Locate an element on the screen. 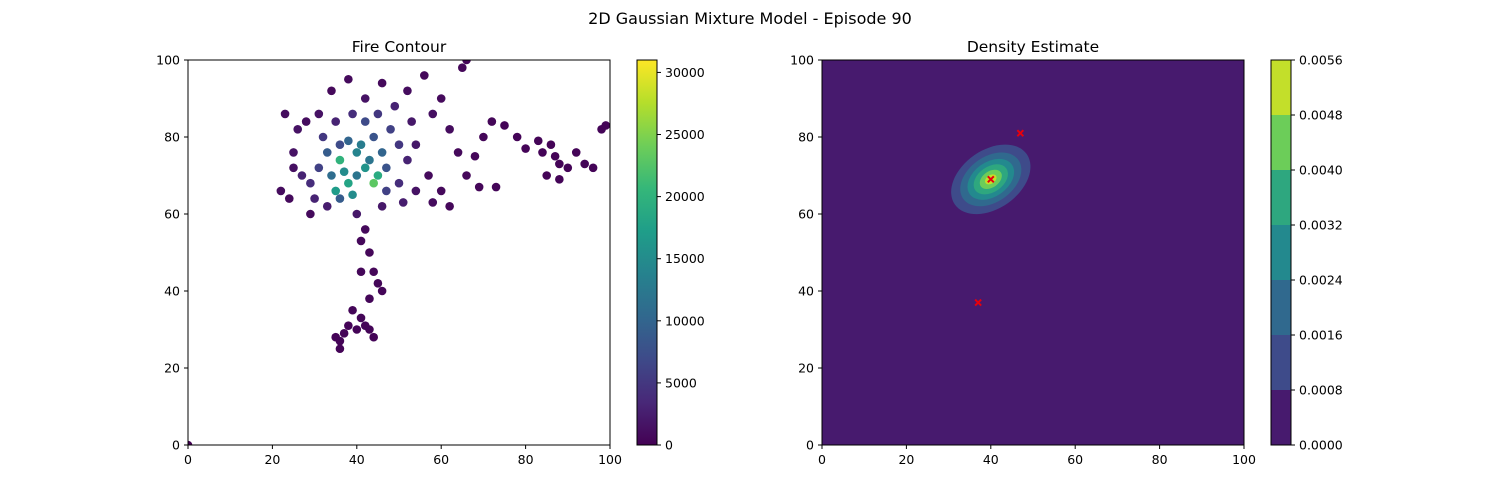 The image size is (1500, 500). fire-contour-colorbar-tick-label: 0 is located at coordinates (669, 445).